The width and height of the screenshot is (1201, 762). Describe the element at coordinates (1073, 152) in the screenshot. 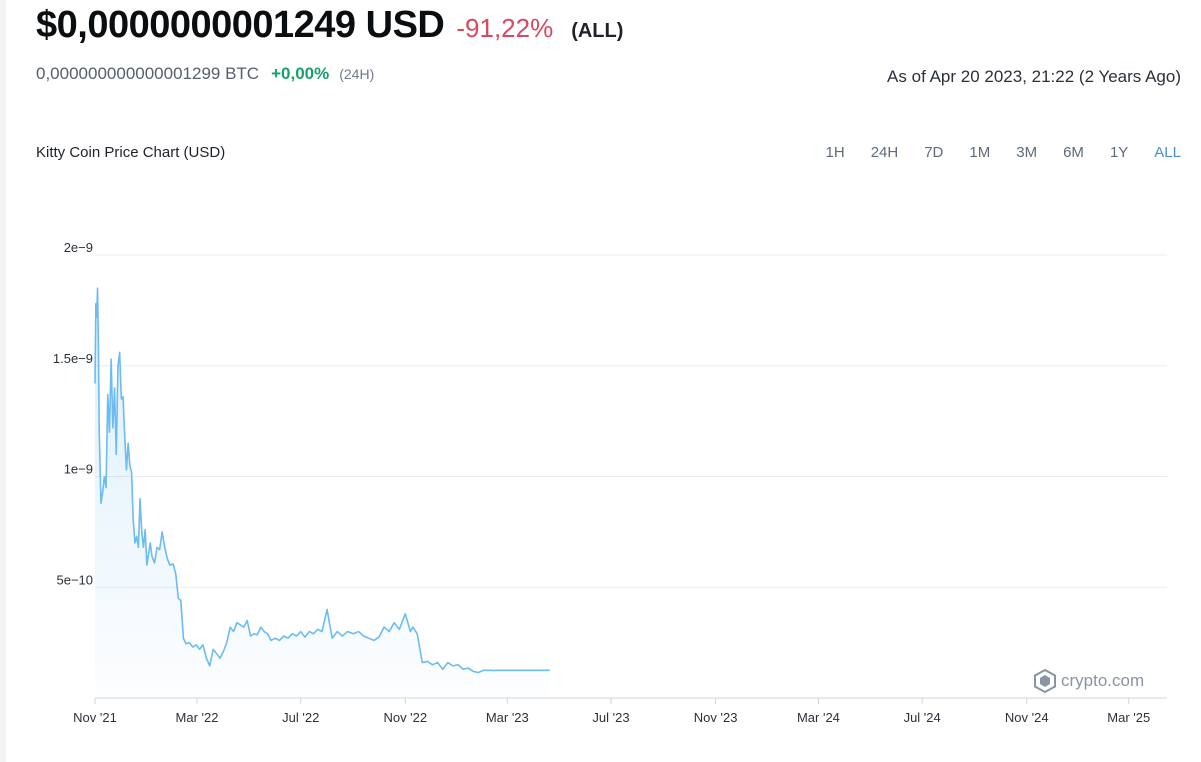

I see `range-6m-button: 6M` at that location.